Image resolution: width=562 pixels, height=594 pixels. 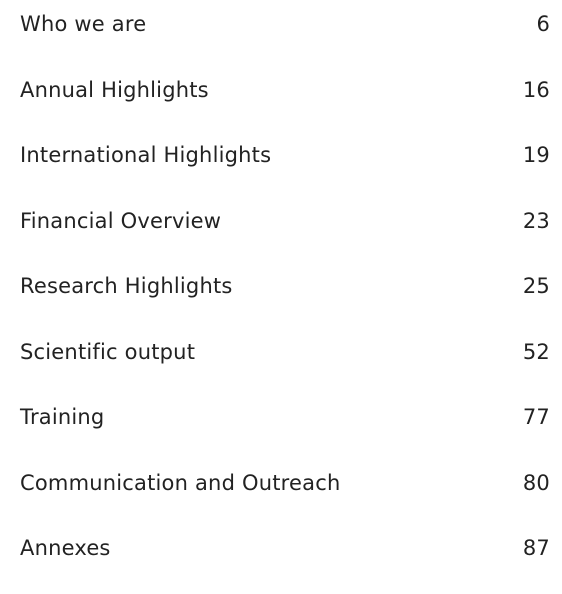 I want to click on entry-title: Annexes, so click(x=65, y=548).